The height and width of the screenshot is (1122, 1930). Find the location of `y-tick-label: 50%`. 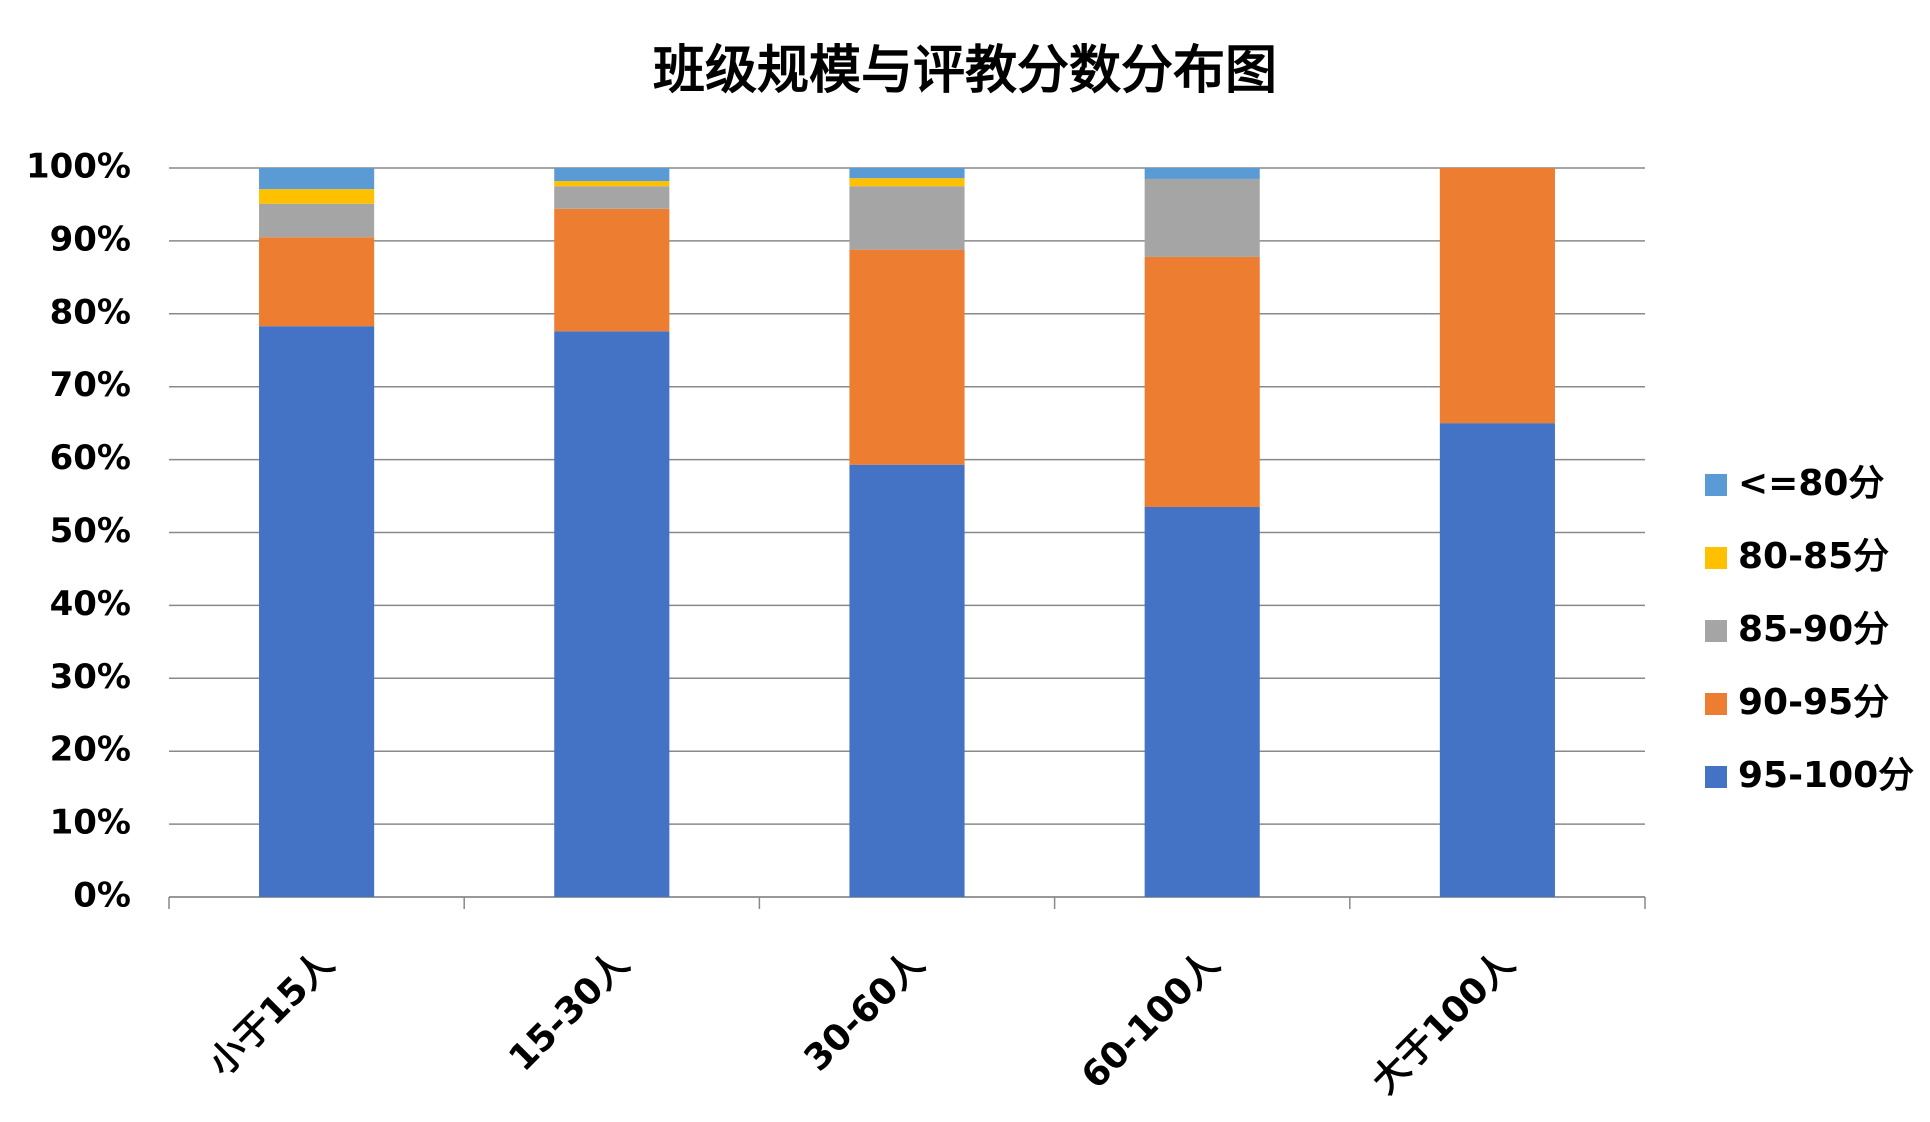

y-tick-label: 50% is located at coordinates (90, 531).